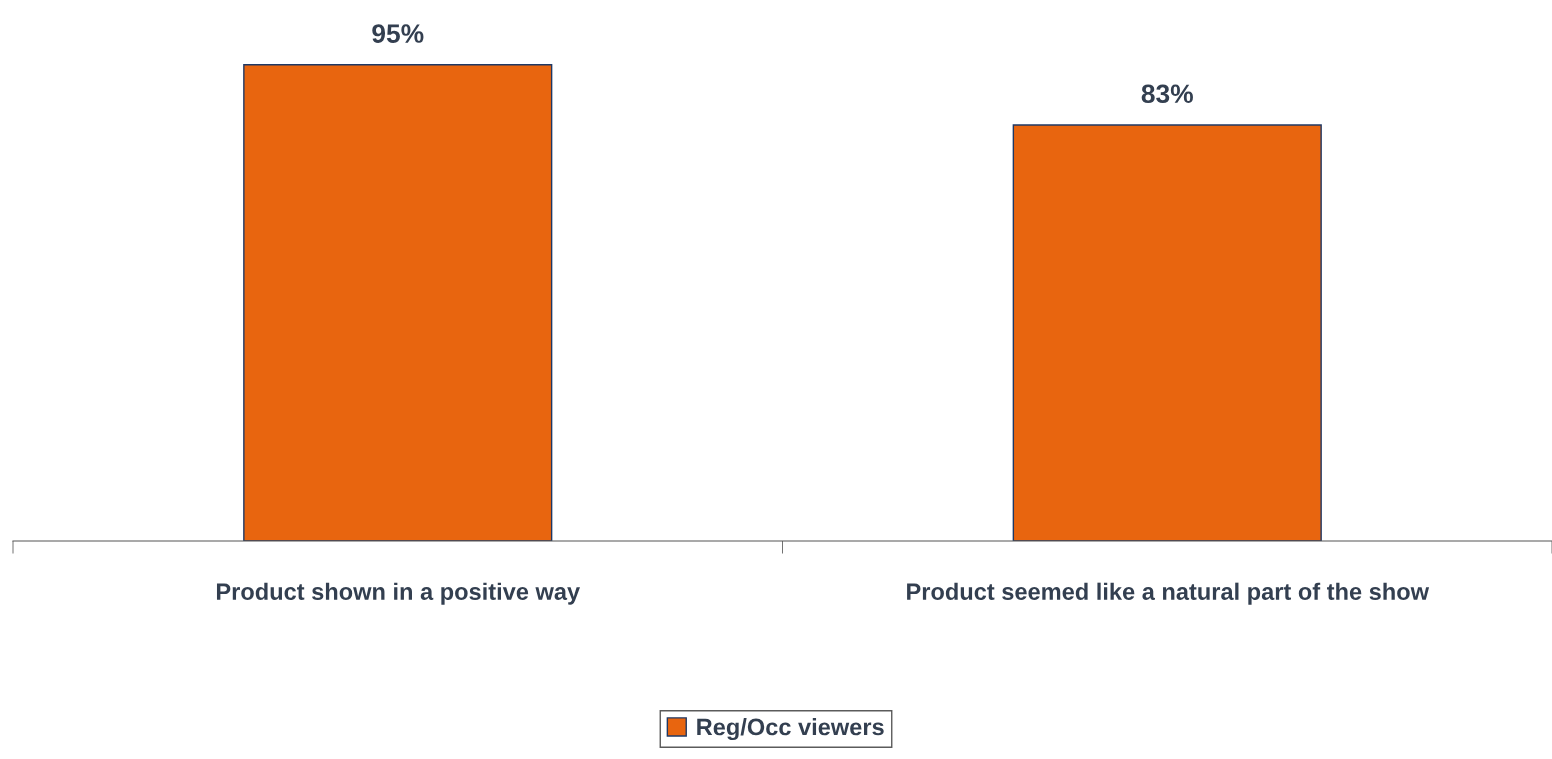 This screenshot has height=759, width=1552. What do you see at coordinates (398, 593) in the screenshot?
I see `x-tick-label: Product shown in a positive way` at bounding box center [398, 593].